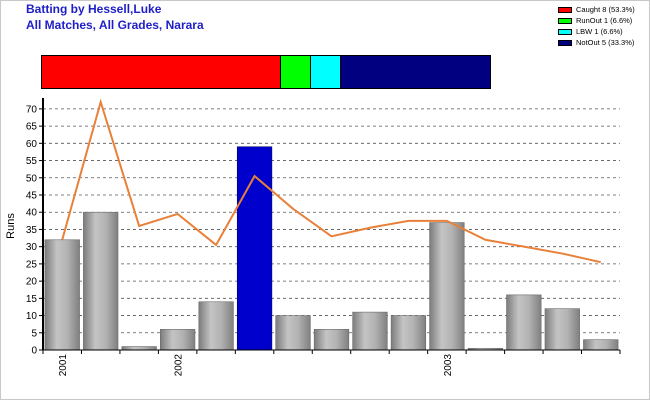 The height and width of the screenshot is (400, 650). What do you see at coordinates (94, 9) in the screenshot?
I see `chart-title: Batting by Hessell,Luke` at bounding box center [94, 9].